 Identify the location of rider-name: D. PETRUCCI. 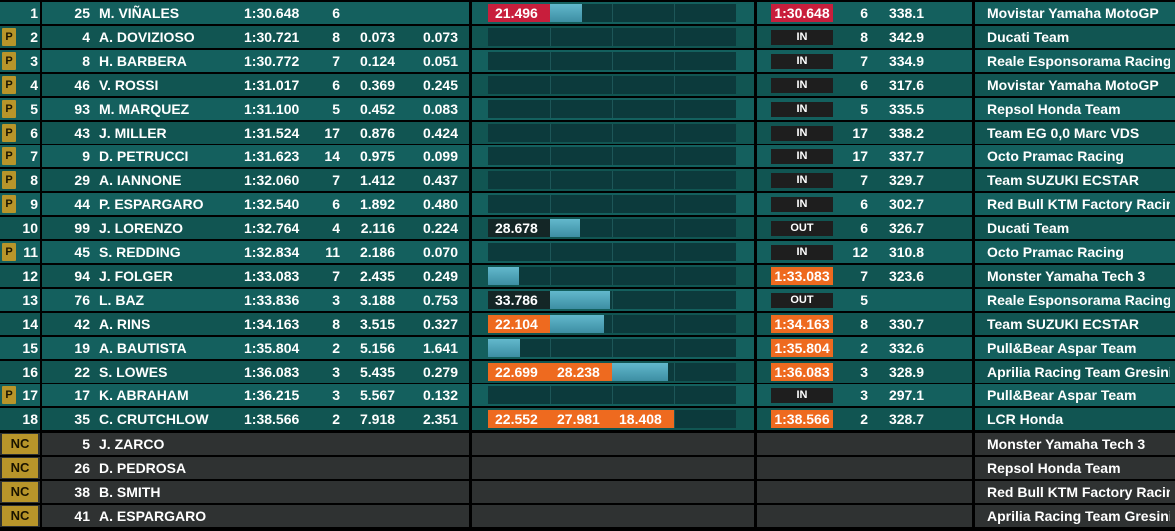
(144, 156).